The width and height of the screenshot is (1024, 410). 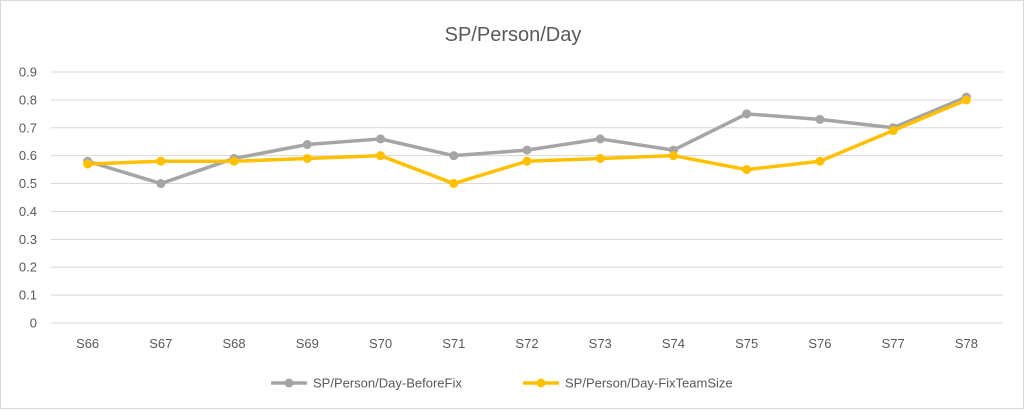 I want to click on x-tick-label: S75, so click(x=746, y=343).